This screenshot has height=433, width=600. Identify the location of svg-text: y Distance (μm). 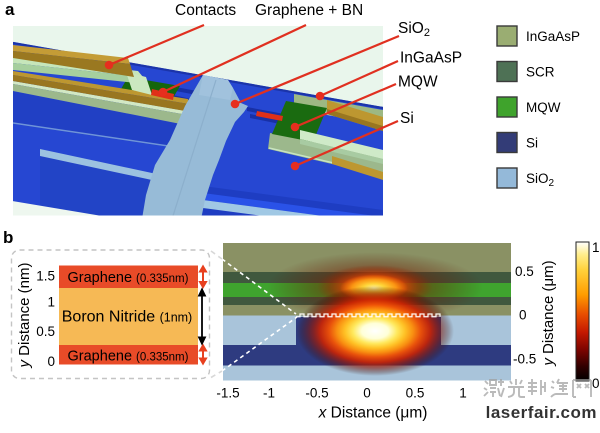
(548, 313).